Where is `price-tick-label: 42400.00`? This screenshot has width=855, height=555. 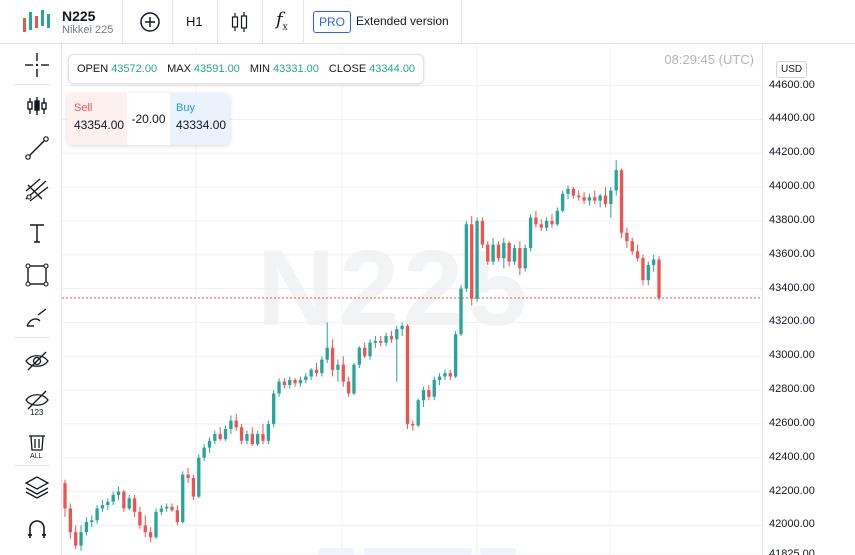
price-tick-label: 42400.00 is located at coordinates (792, 456).